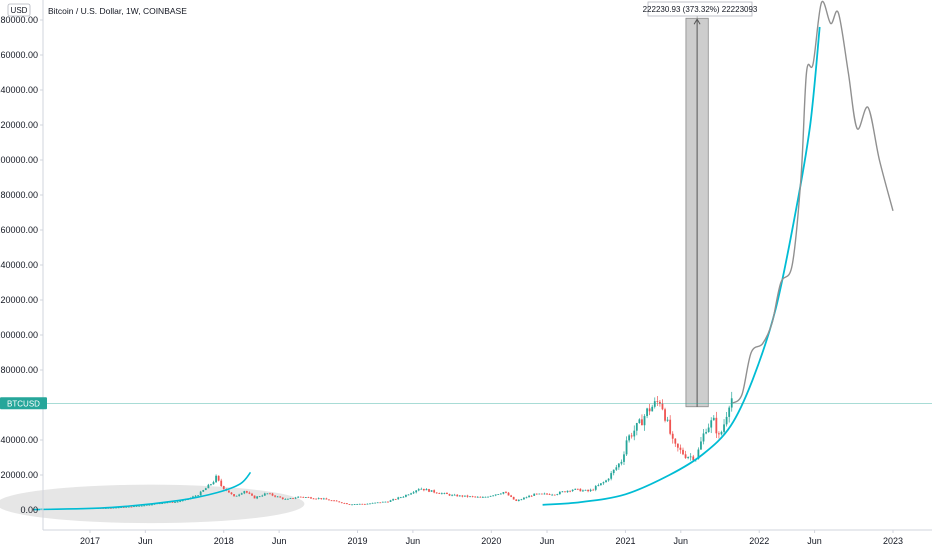  What do you see at coordinates (19, 370) in the screenshot?
I see `y-tick-label: 80000.00` at bounding box center [19, 370].